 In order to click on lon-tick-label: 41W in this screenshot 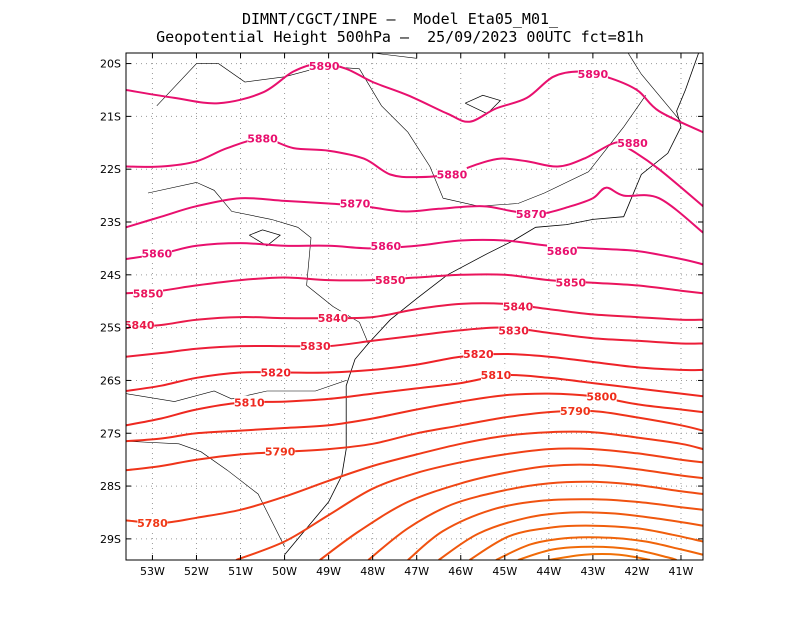, I will do `click(681, 571)`.